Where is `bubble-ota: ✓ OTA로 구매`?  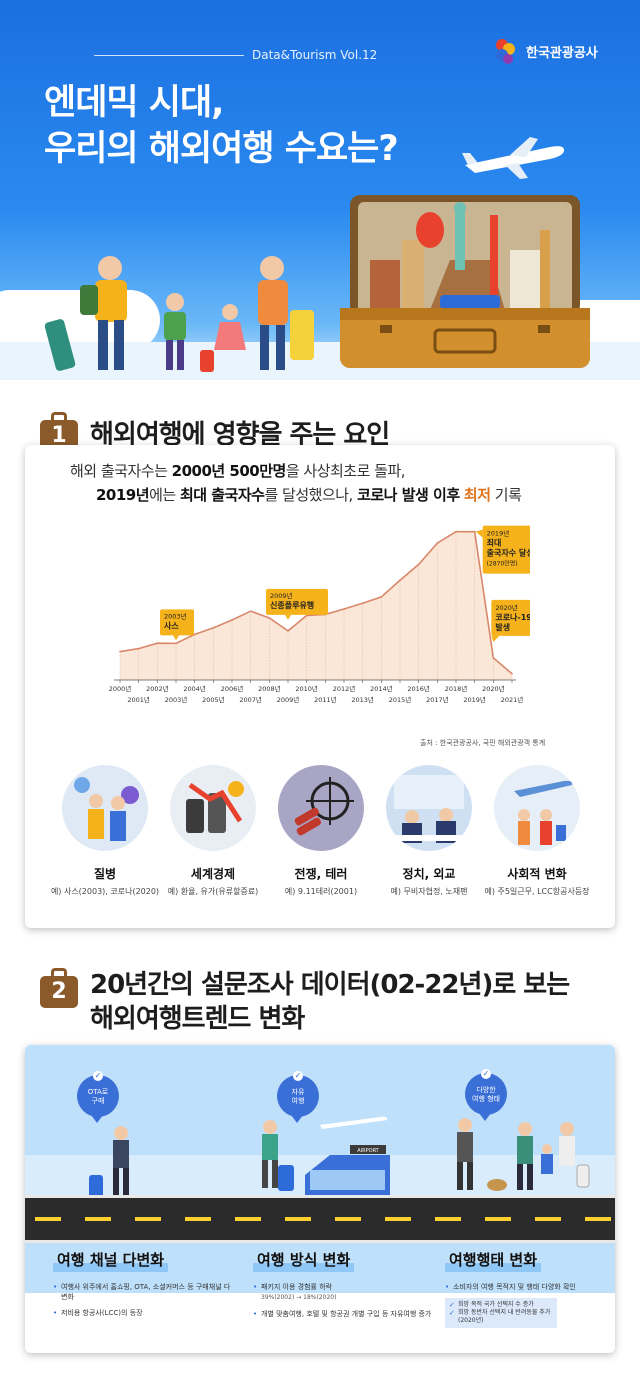 bubble-ota: ✓ OTA로 구매 is located at coordinates (98, 1097).